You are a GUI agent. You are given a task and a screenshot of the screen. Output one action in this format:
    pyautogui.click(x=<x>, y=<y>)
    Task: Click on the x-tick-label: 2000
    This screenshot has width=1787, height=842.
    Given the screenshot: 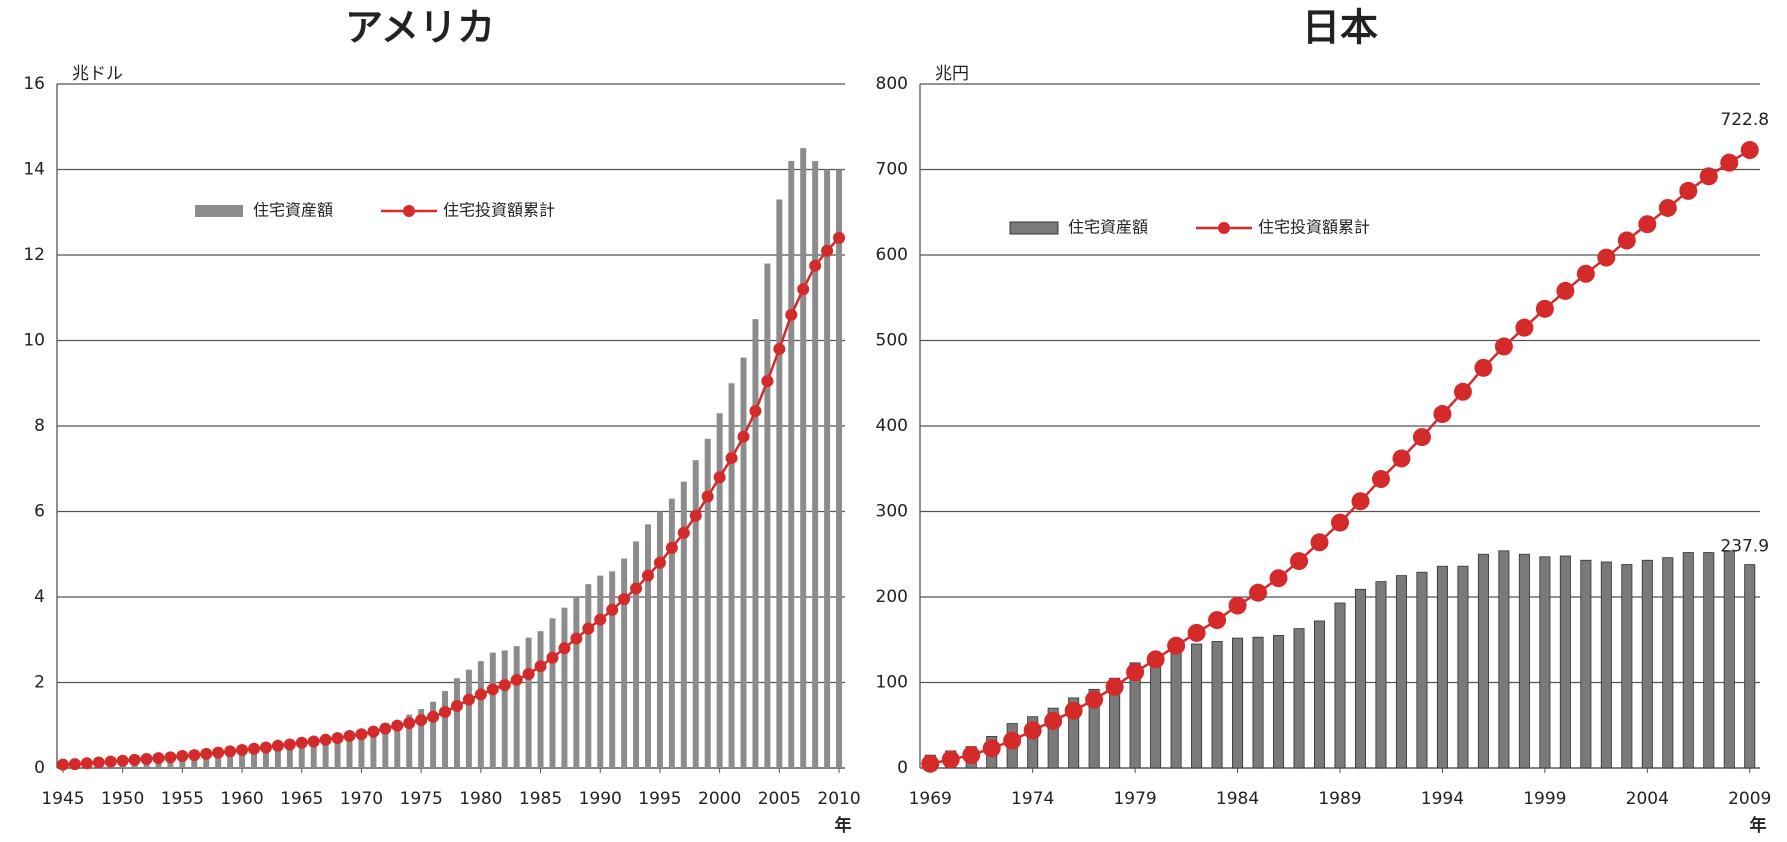 What is the action you would take?
    pyautogui.click(x=719, y=799)
    